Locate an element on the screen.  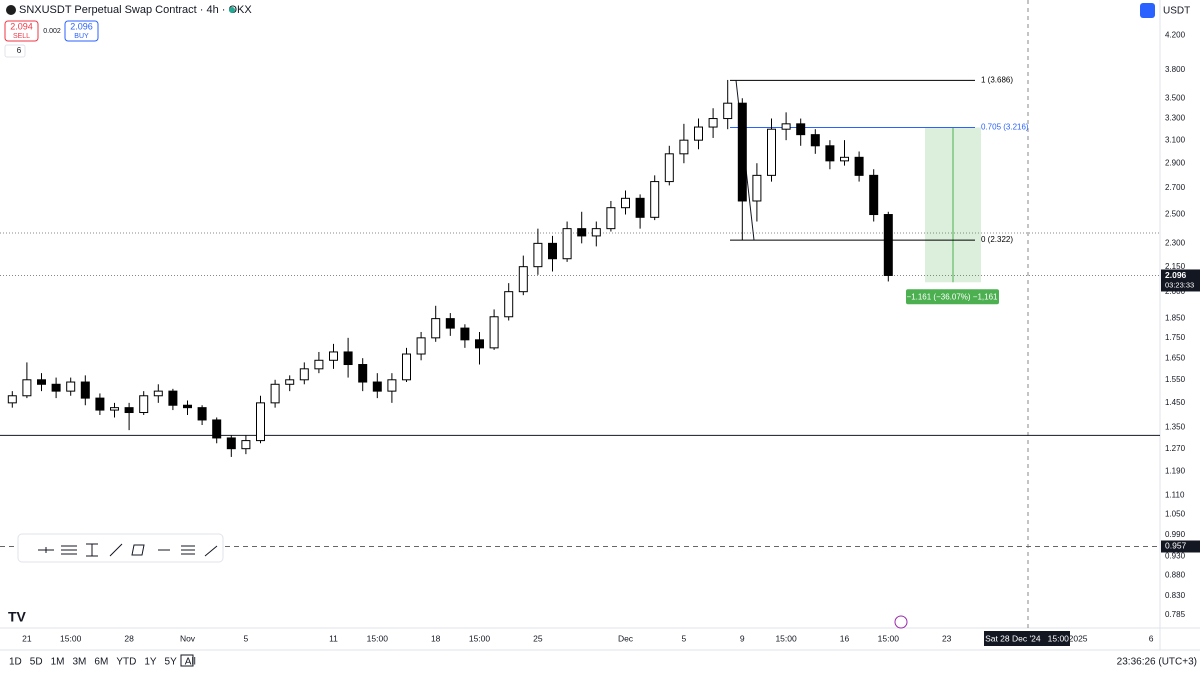
date-range-icon is located at coordinates (187, 660).